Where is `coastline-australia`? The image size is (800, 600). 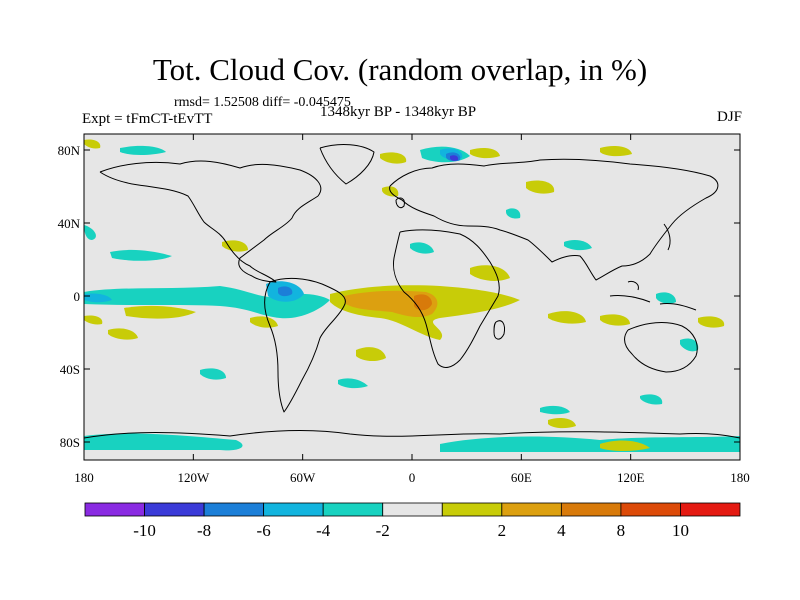
coastline-australia is located at coordinates (661, 347).